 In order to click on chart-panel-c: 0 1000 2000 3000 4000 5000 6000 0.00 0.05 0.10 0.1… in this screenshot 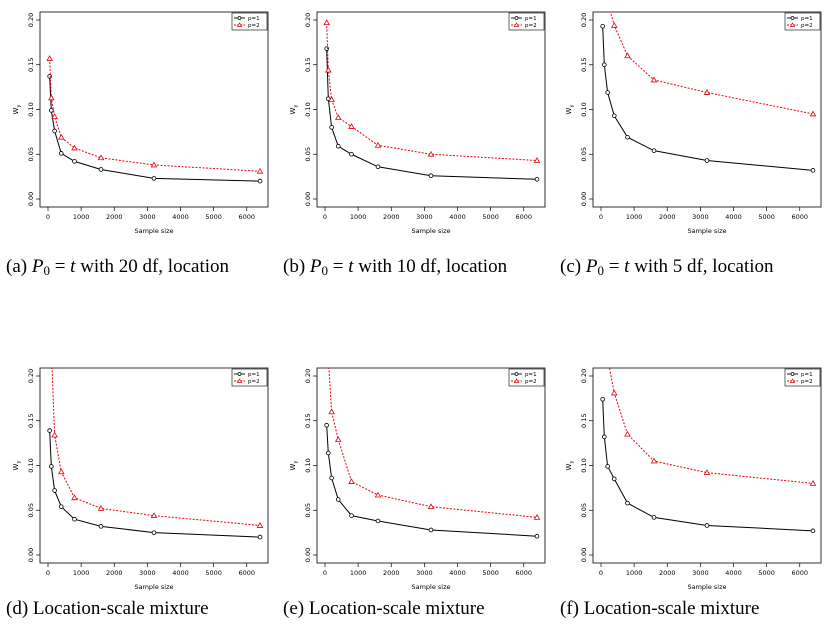, I will do `click(692, 125)`.